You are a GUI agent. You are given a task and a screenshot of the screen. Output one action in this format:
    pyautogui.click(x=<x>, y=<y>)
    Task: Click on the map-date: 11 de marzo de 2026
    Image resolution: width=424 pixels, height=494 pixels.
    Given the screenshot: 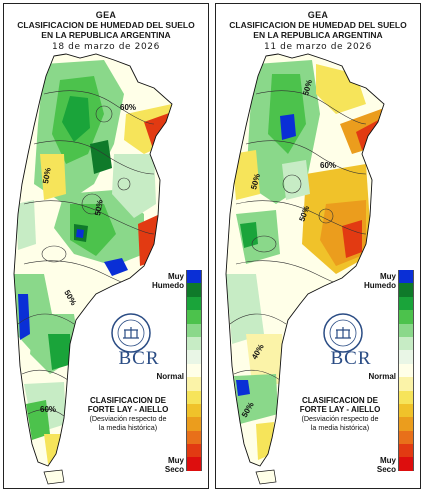 What is the action you would take?
    pyautogui.click(x=318, y=47)
    